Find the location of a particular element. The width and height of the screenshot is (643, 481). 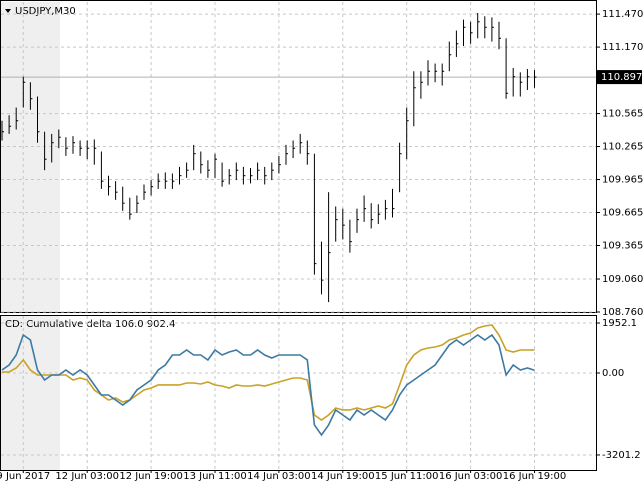

y-tick-label: 111.170 is located at coordinates (622, 47).